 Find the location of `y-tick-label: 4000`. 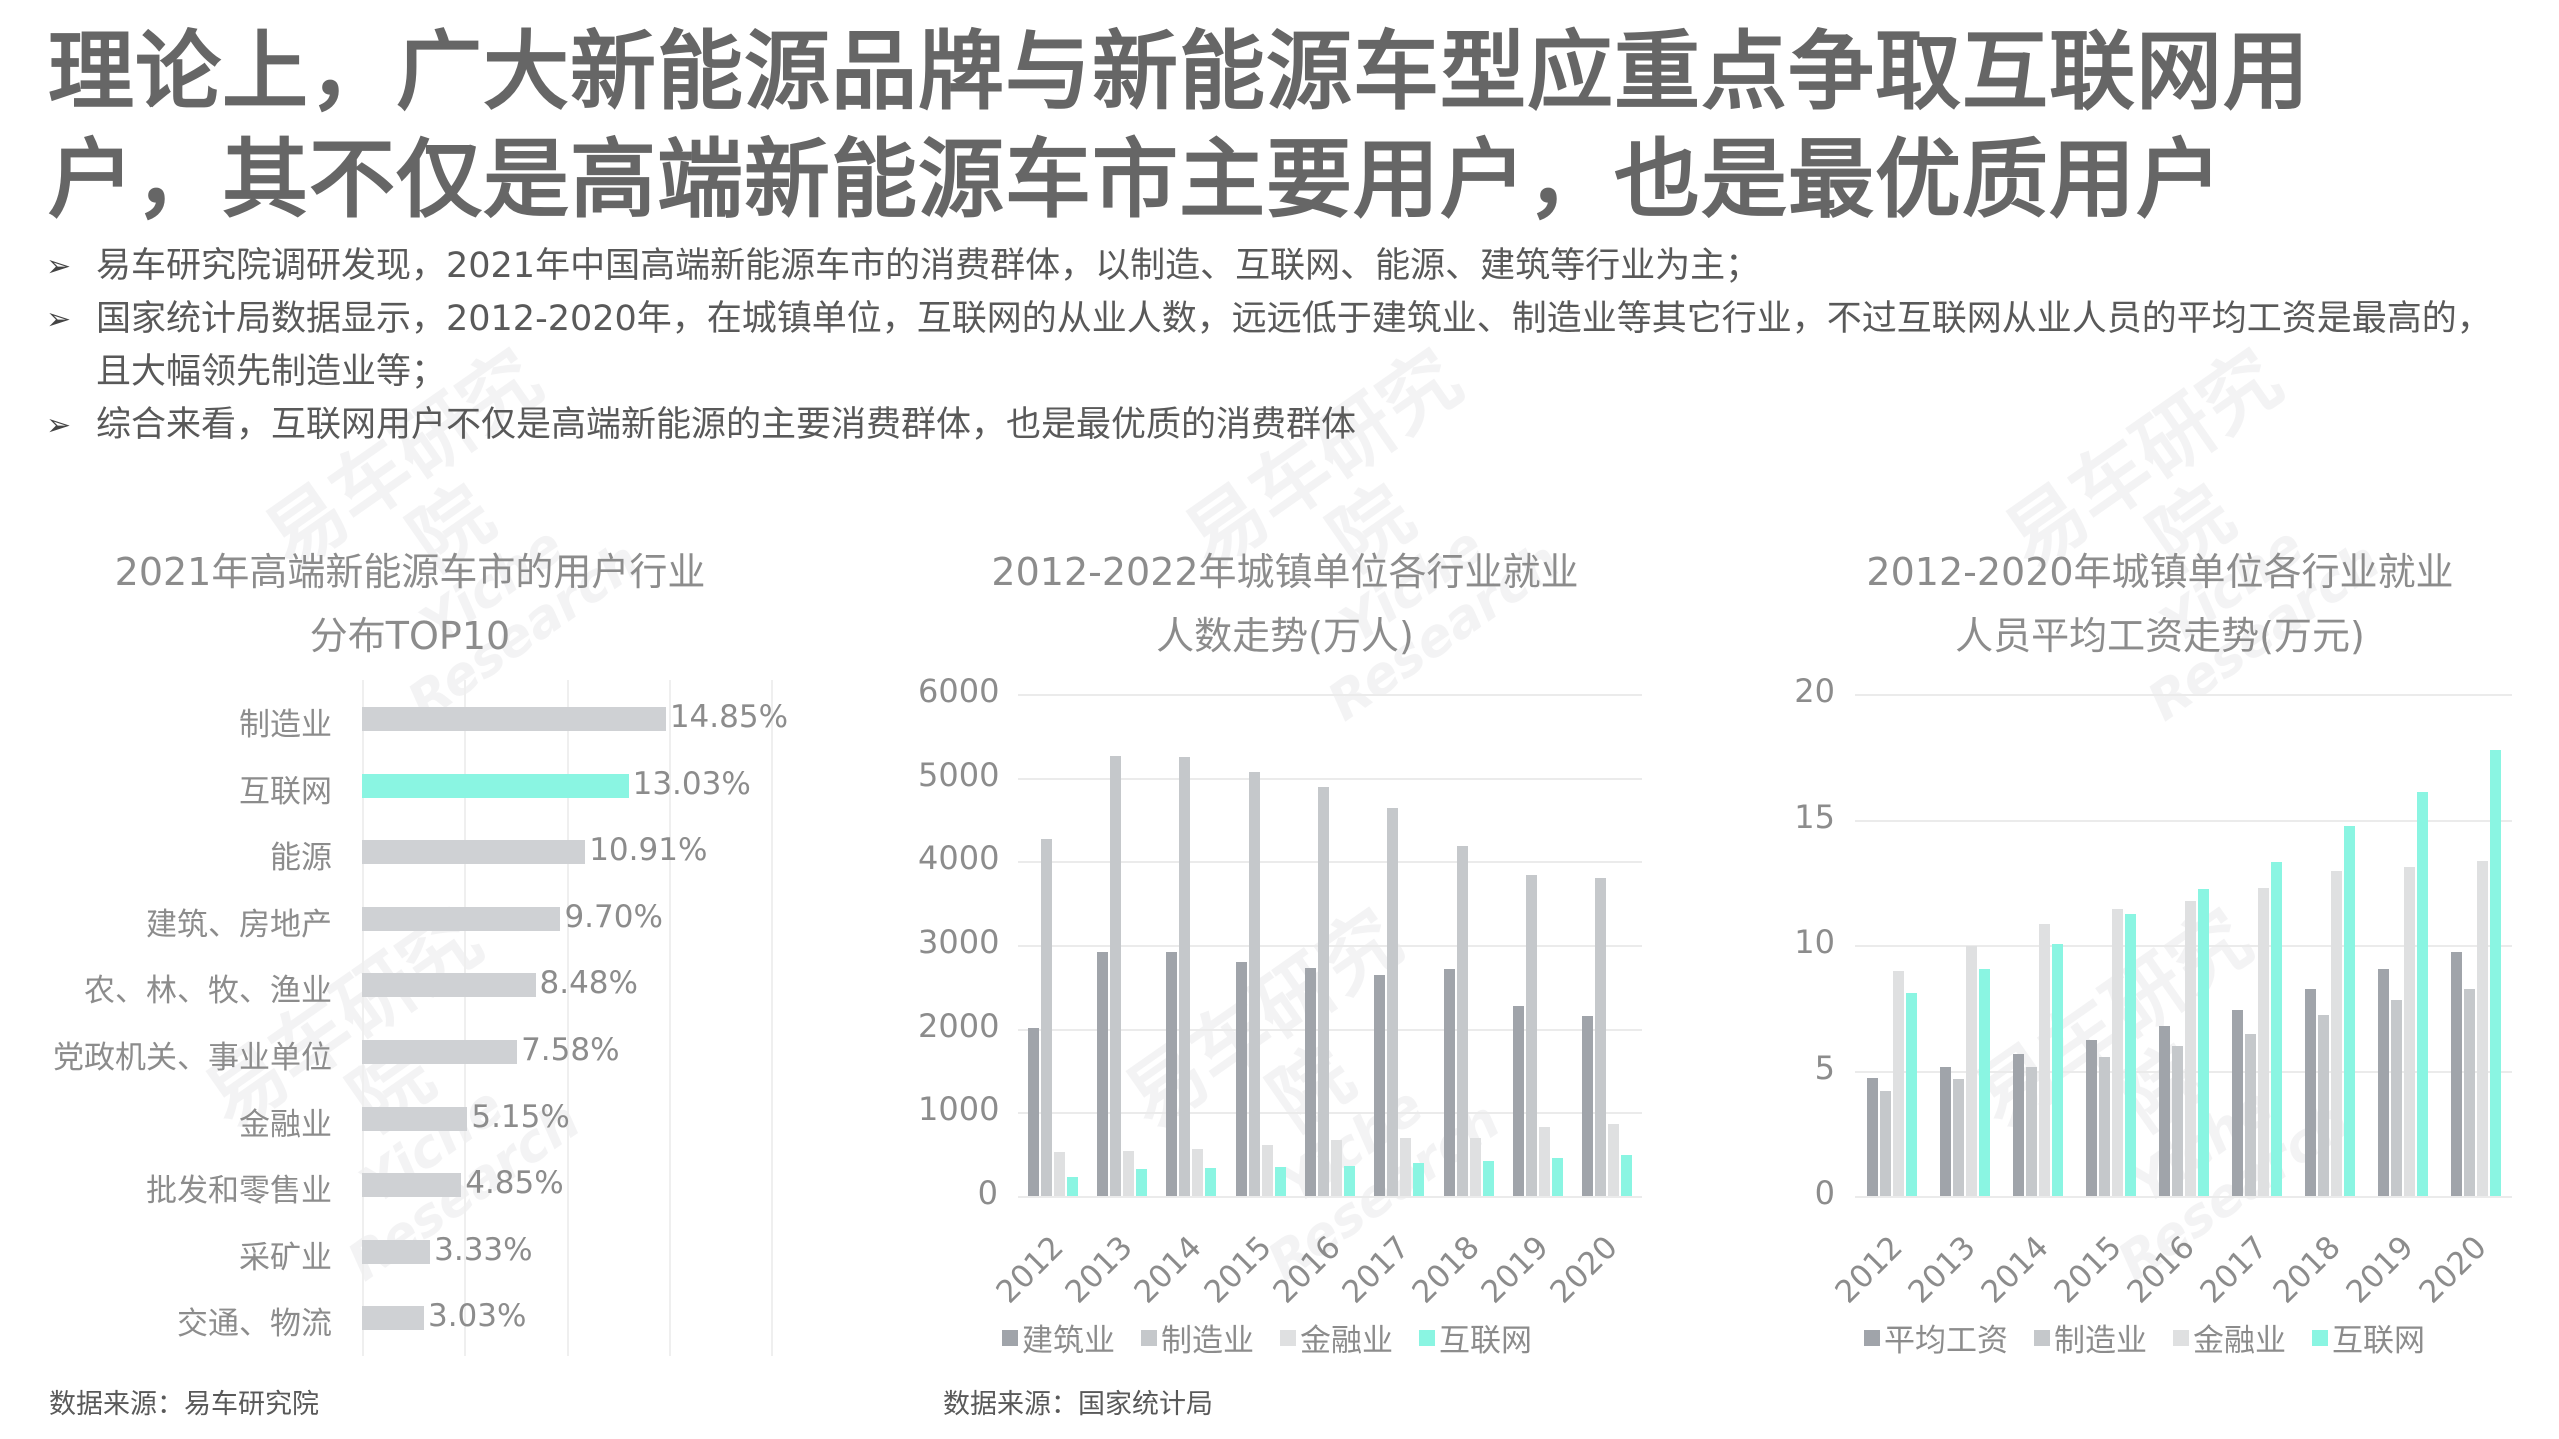

y-tick-label: 4000 is located at coordinates (959, 858).